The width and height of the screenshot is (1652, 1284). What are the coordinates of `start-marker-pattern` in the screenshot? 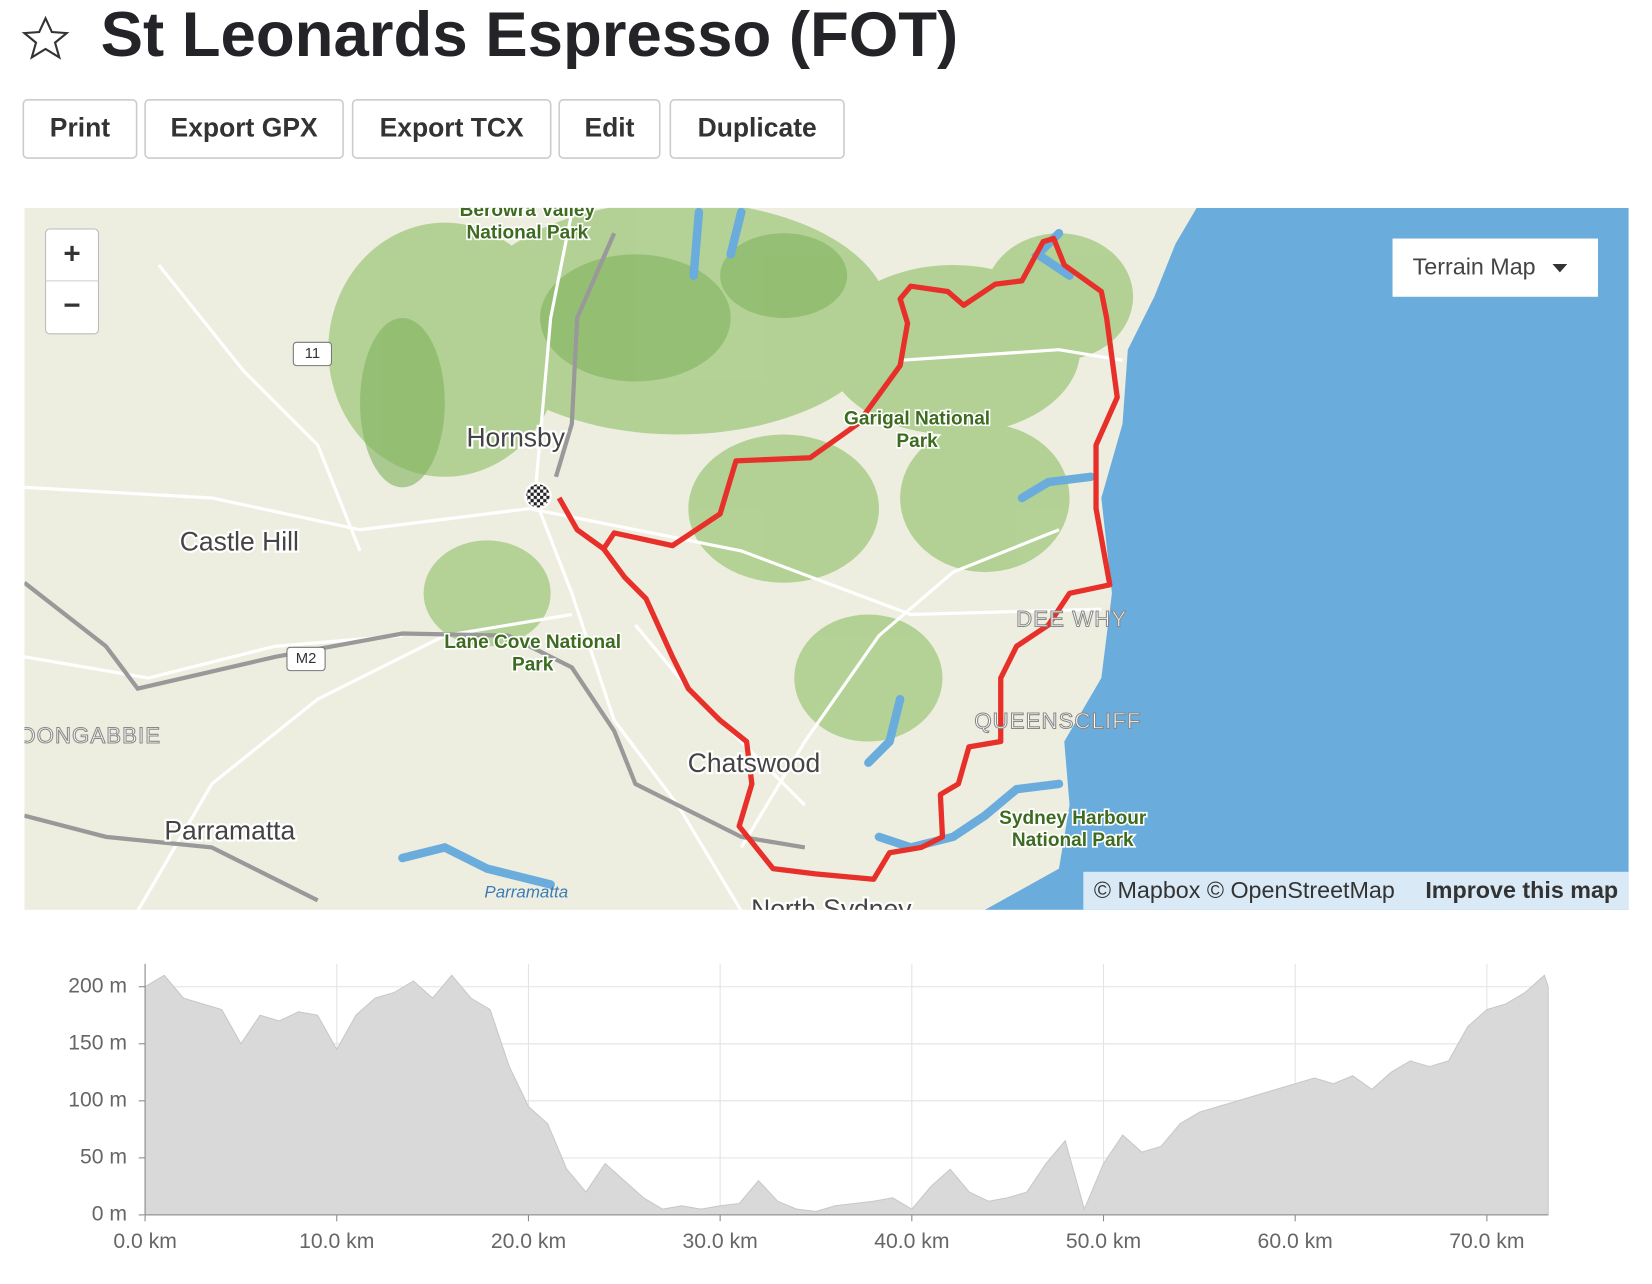 It's located at (538, 496).